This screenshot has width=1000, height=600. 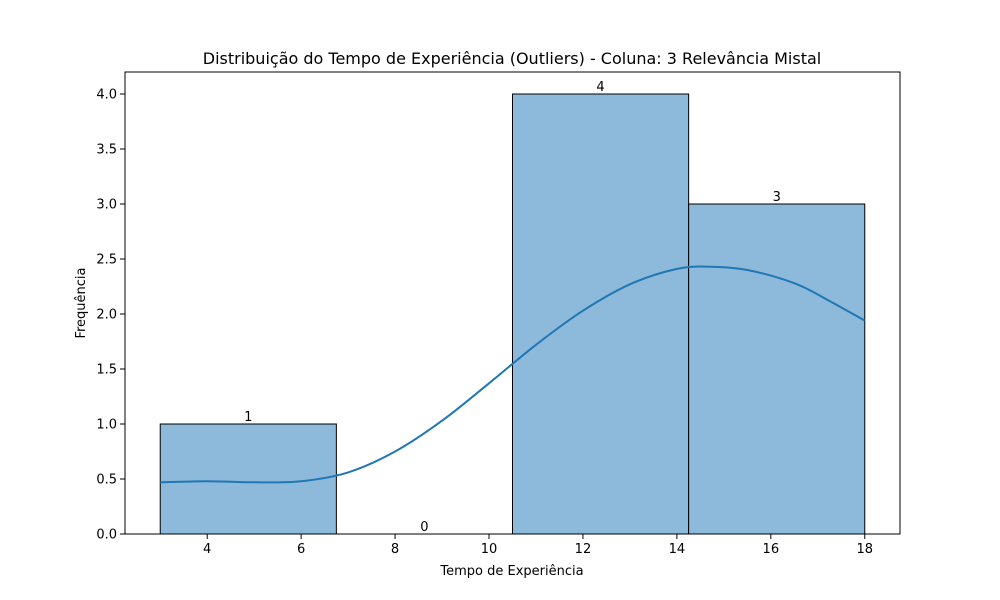 I want to click on y-tick-label: 1.0, so click(x=106, y=425).